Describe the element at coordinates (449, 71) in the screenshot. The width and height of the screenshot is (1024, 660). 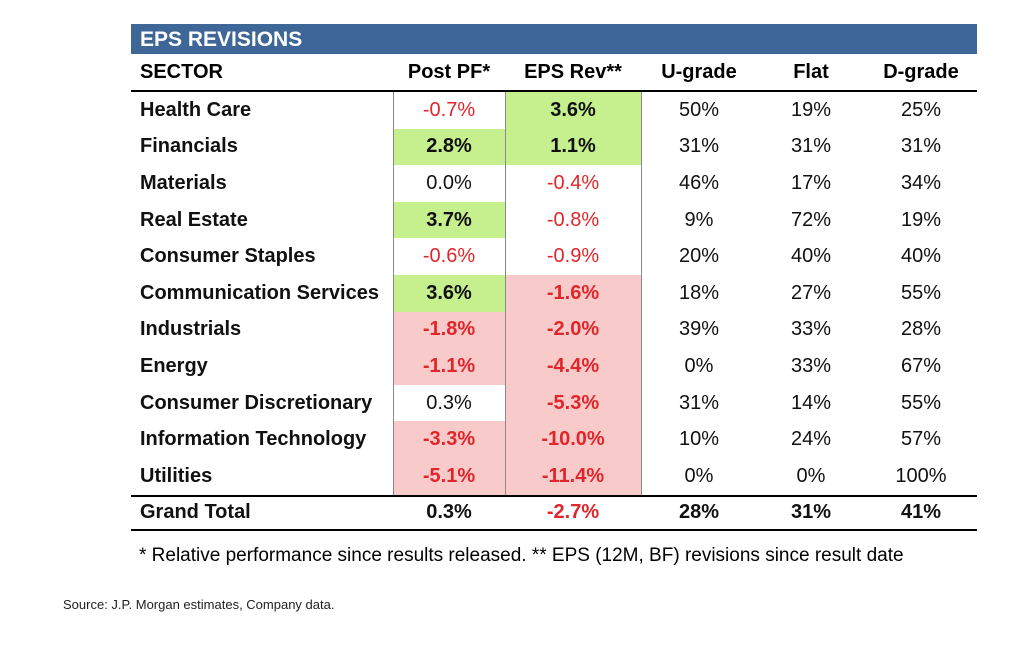
I see `column-header-post-pf: Post PF*` at that location.